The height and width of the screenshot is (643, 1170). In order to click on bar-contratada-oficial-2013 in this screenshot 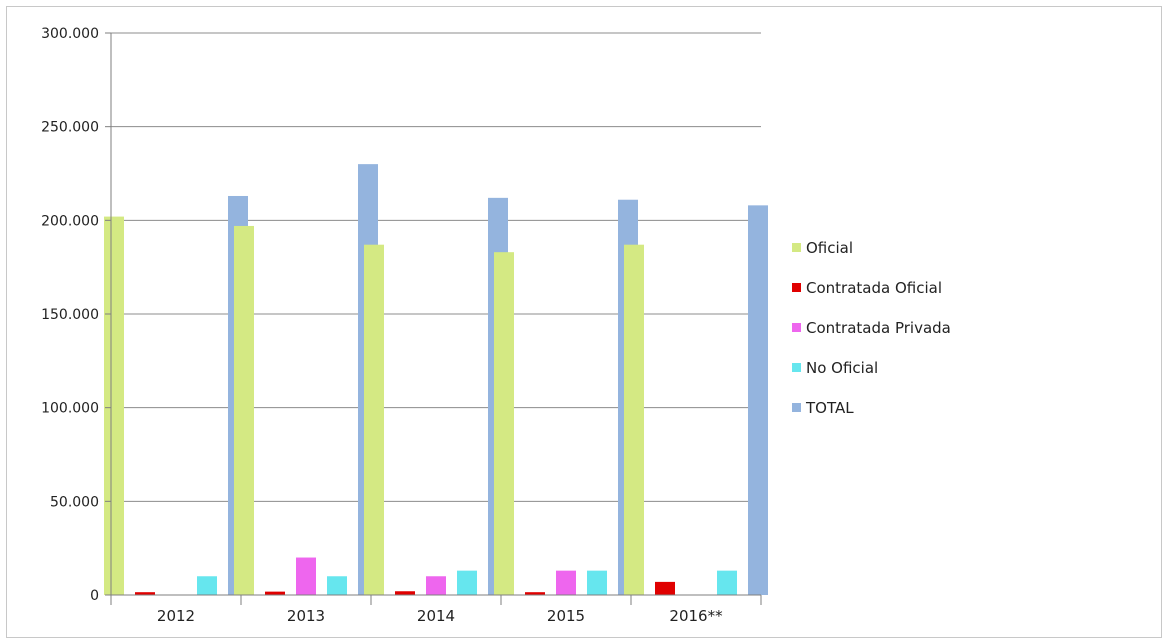, I will do `click(275, 593)`.